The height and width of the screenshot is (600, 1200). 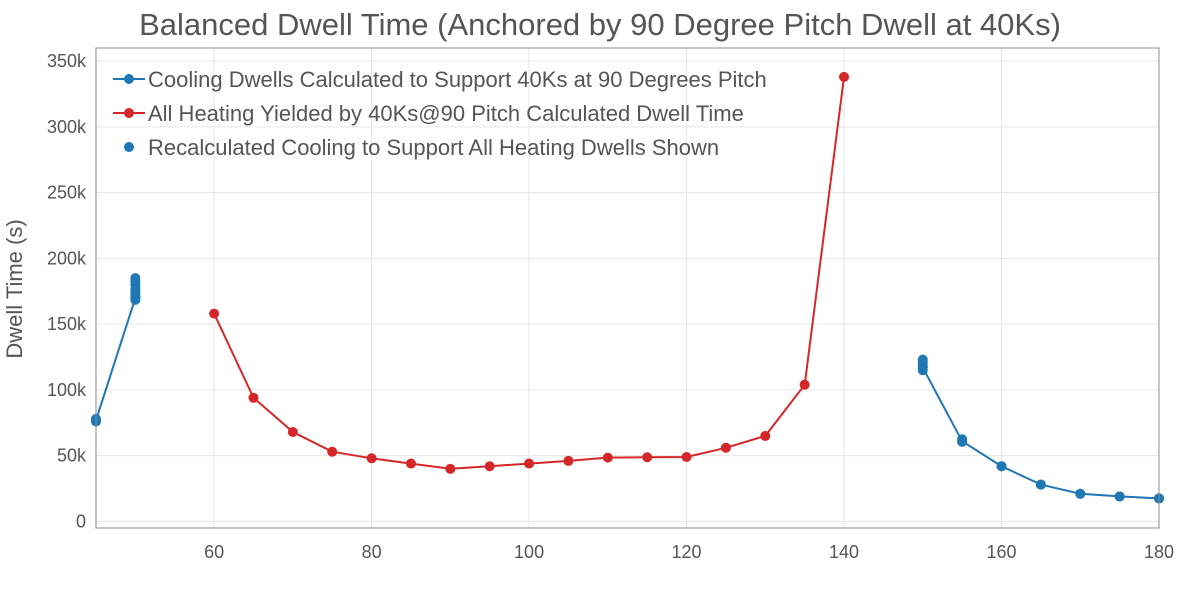 What do you see at coordinates (67, 127) in the screenshot?
I see `y-tick-label: 300k` at bounding box center [67, 127].